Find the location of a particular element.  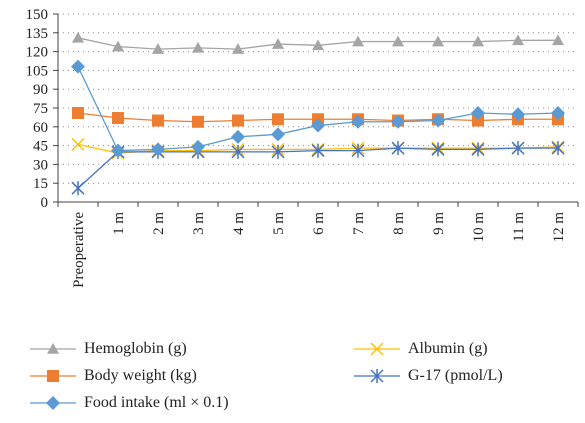

legend-item-body-weight: Body weight (kg) is located at coordinates (112, 376).